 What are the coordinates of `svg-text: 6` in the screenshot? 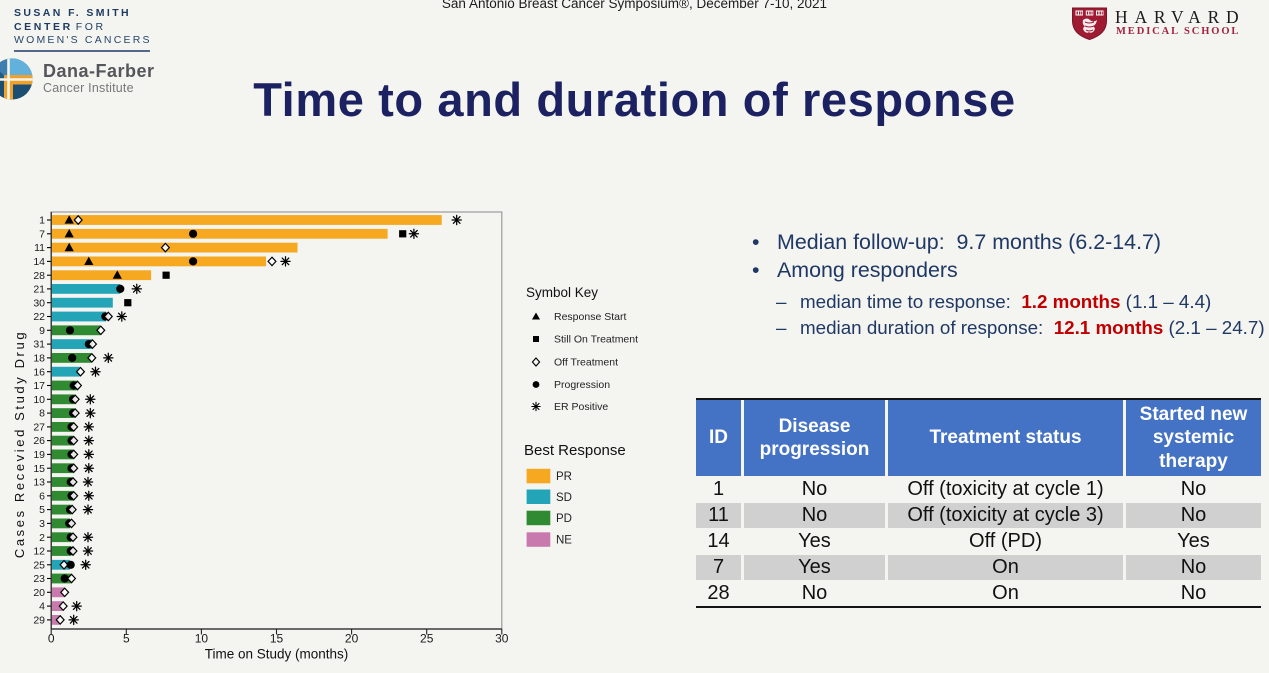 It's located at (42, 496).